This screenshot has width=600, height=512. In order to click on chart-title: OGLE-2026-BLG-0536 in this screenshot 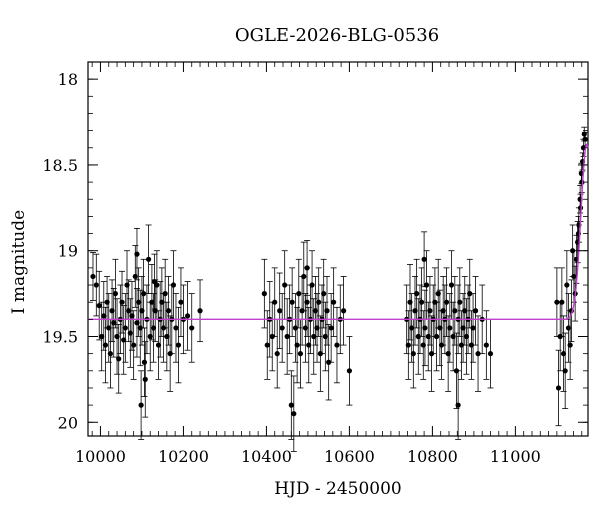, I will do `click(337, 35)`.